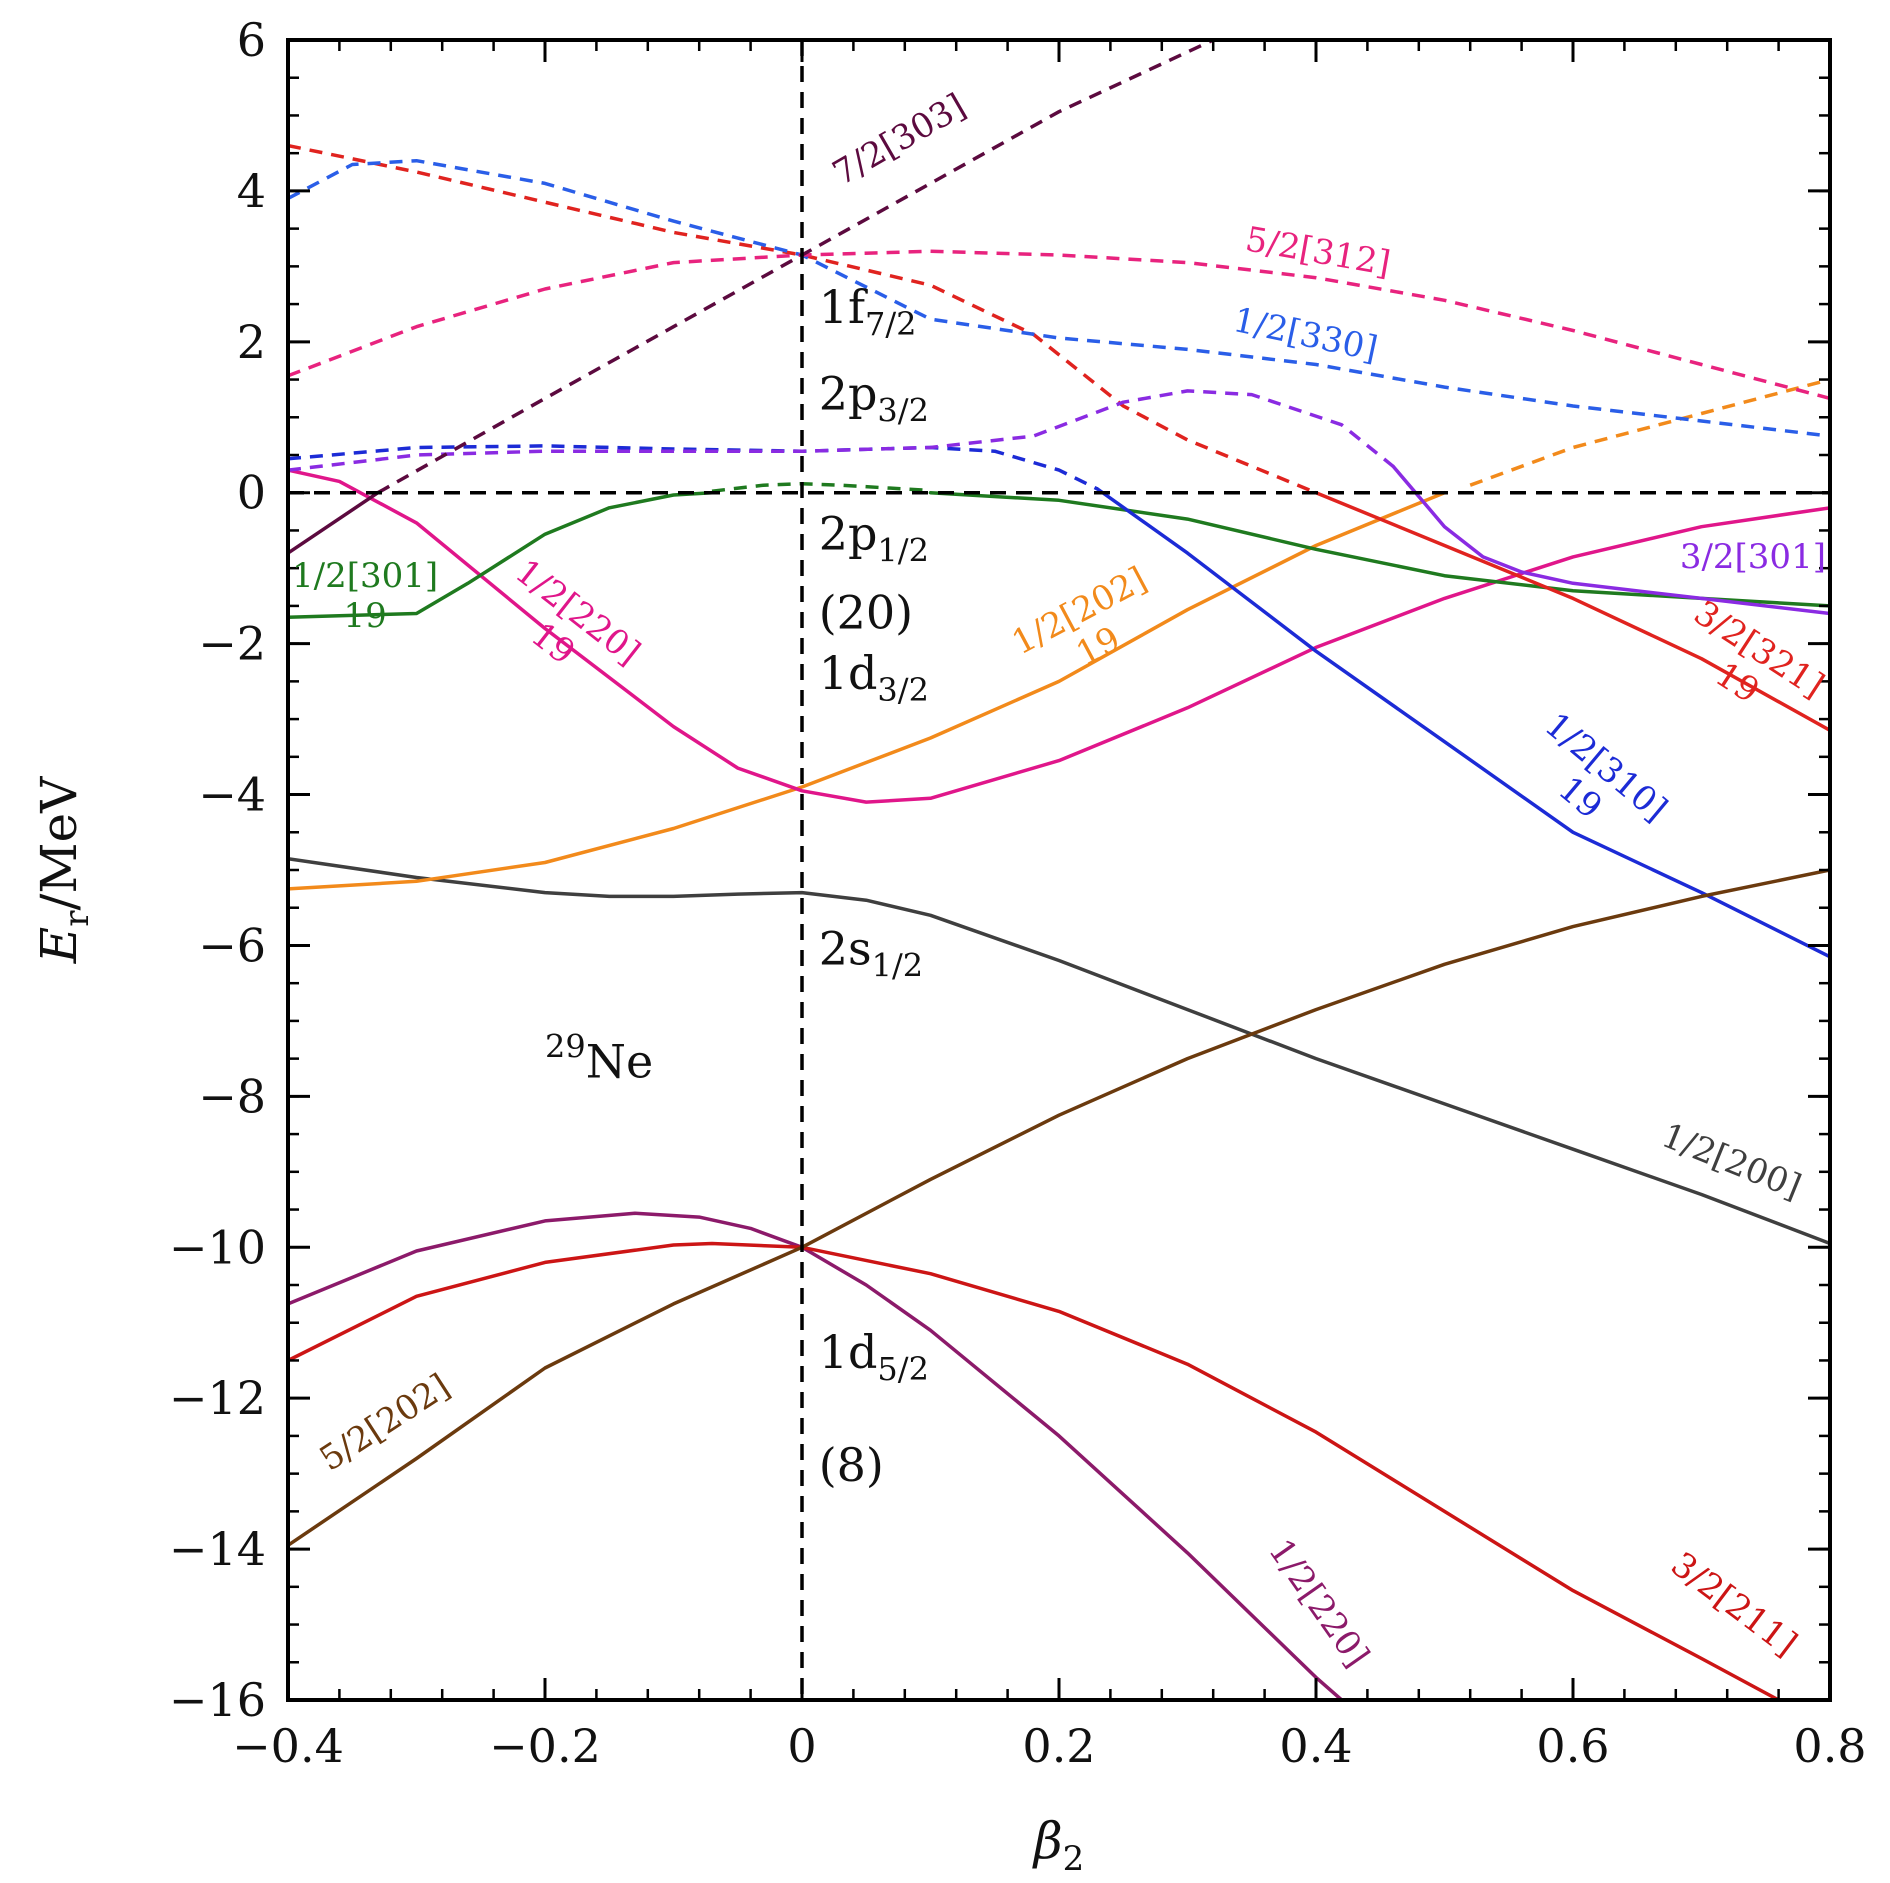  What do you see at coordinates (845, 948) in the screenshot?
I see `shell-label-main: 2s` at bounding box center [845, 948].